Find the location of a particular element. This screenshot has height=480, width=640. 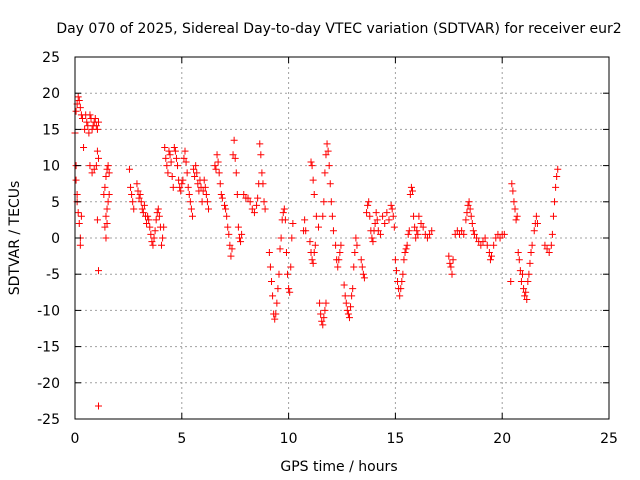

x-tick-label: 10 is located at coordinates (289, 439).